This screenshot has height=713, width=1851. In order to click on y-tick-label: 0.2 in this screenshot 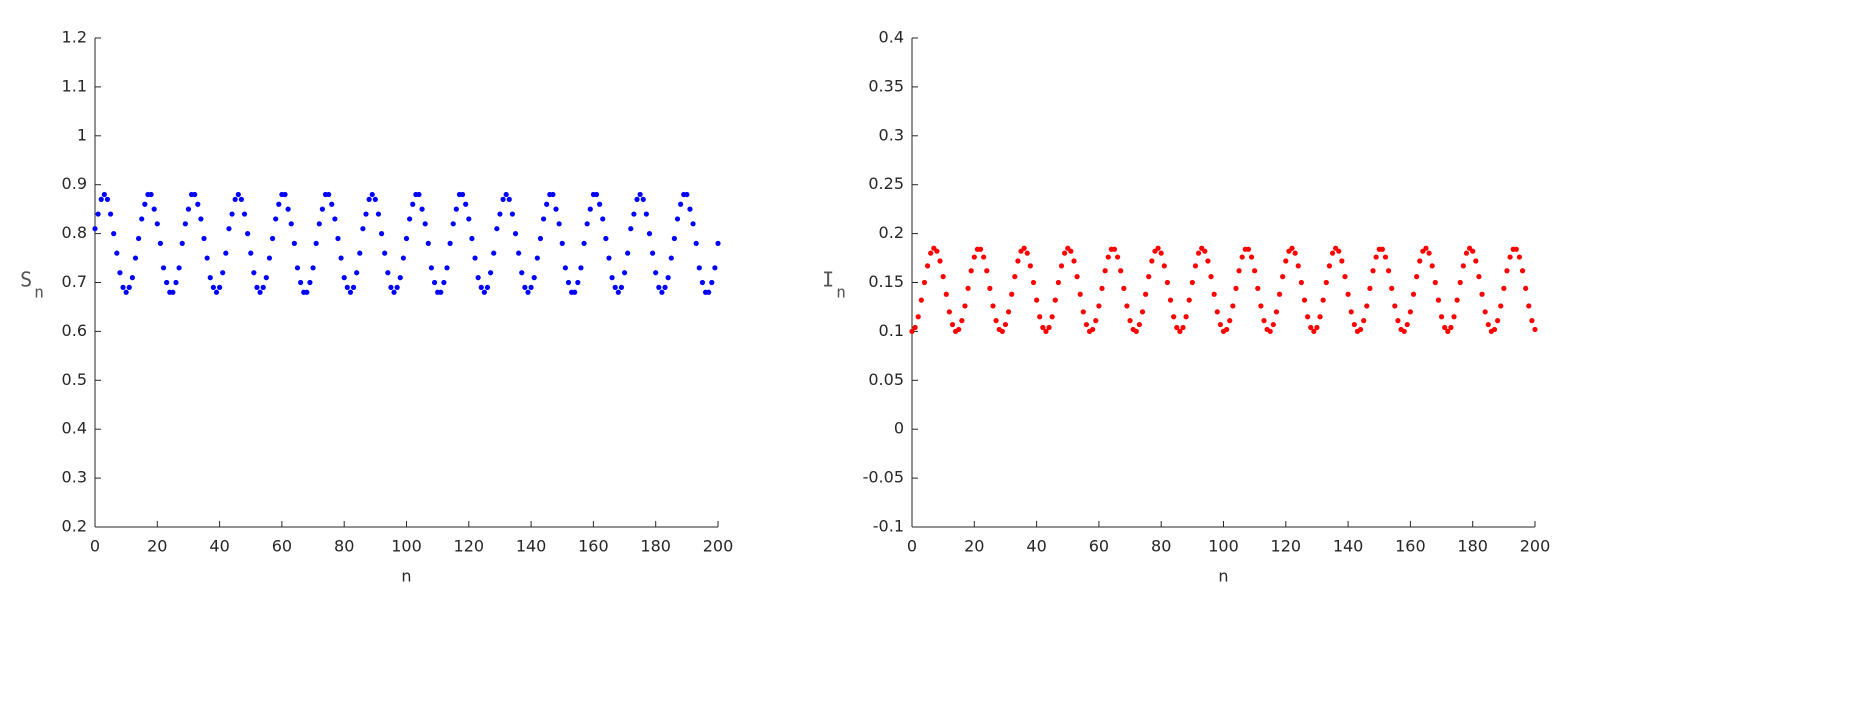, I will do `click(74, 526)`.